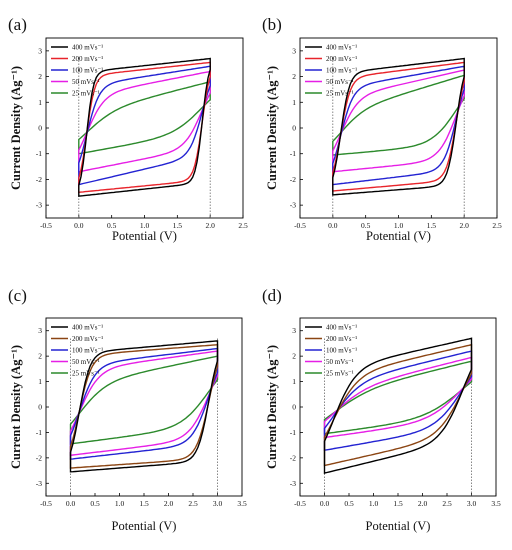 The width and height of the screenshot is (512, 550). What do you see at coordinates (17, 295) in the screenshot?
I see `panel-label: (c)` at bounding box center [17, 295].